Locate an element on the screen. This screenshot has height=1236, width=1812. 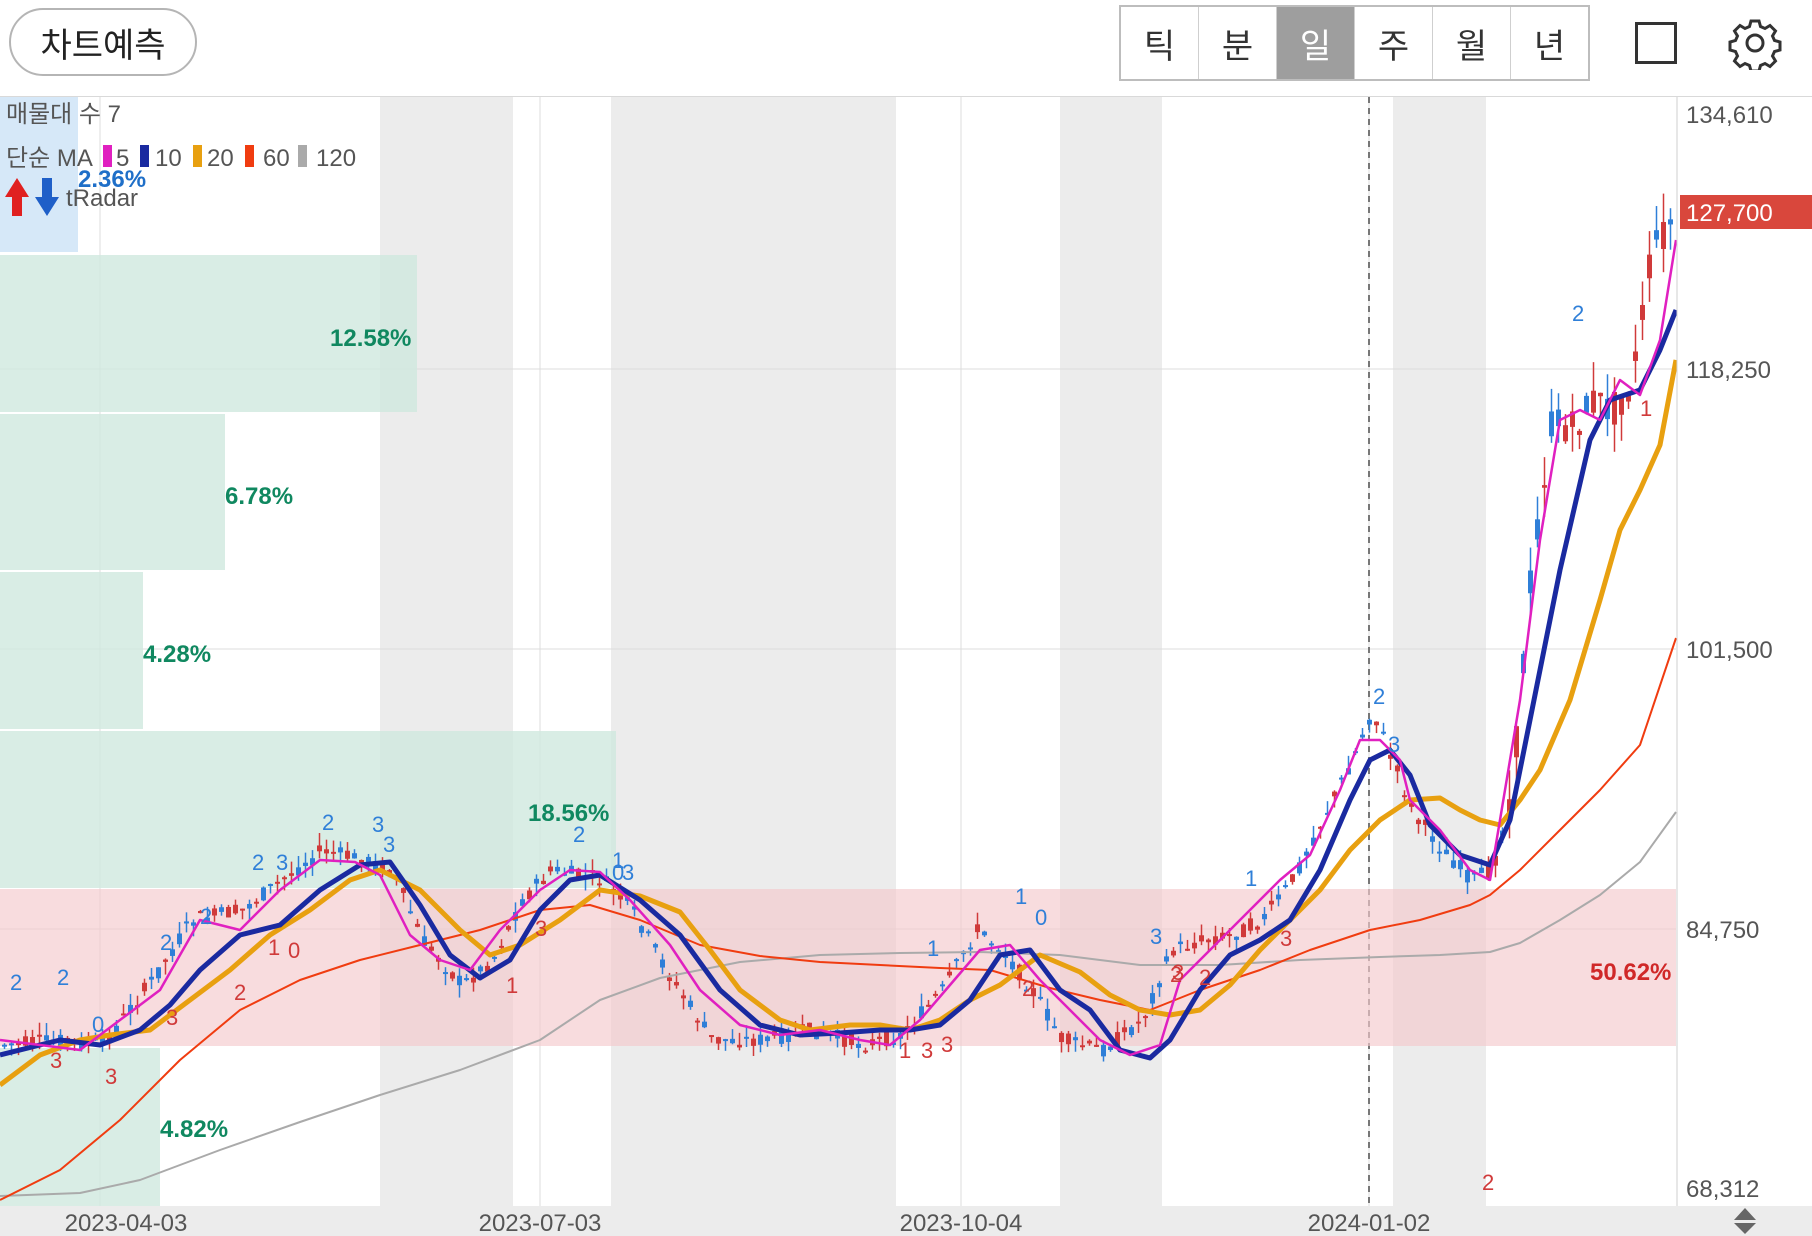
period-tick-button: 틱 is located at coordinates (1160, 43).